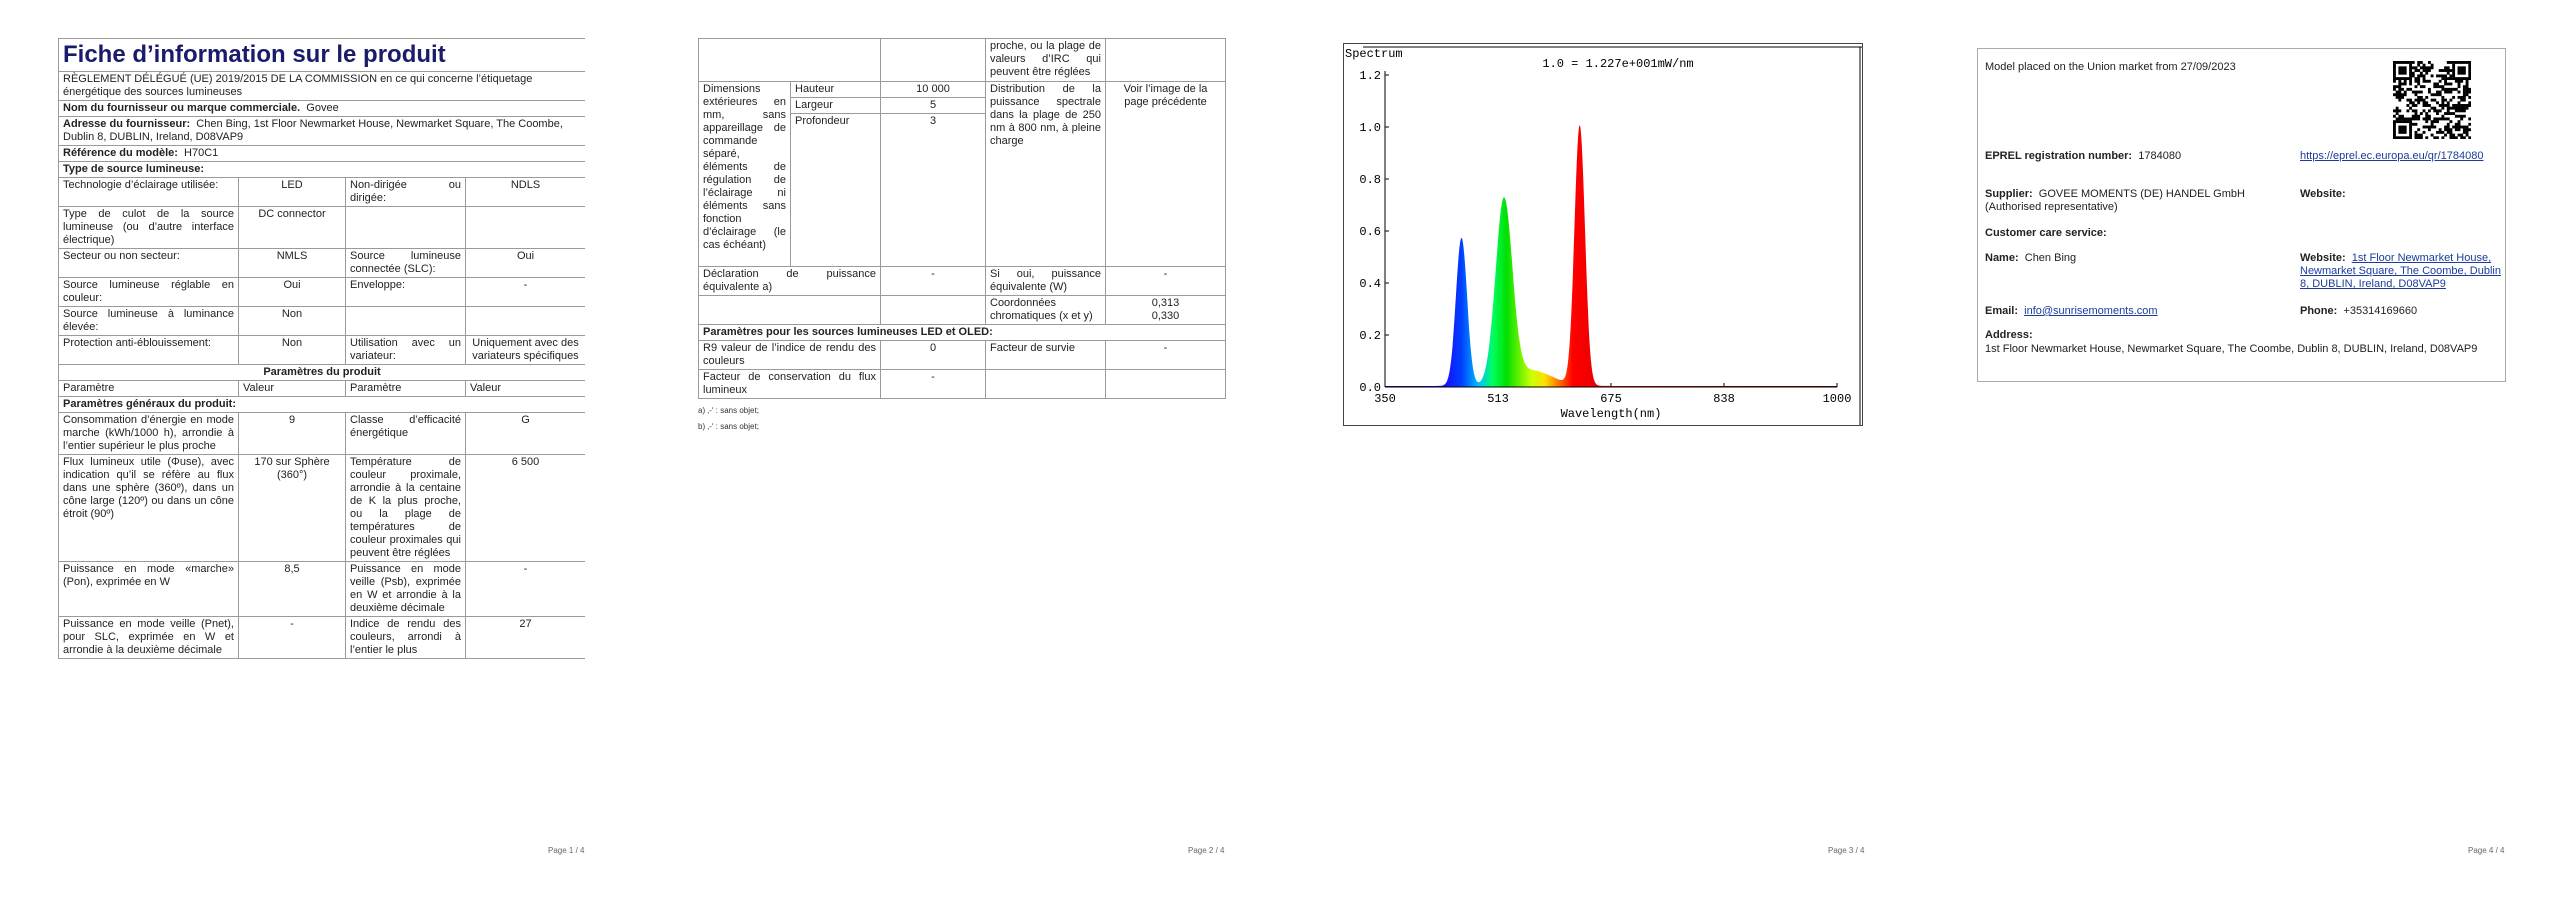 This screenshot has height=905, width=2560. Describe the element at coordinates (1370, 284) in the screenshot. I see `y-tick-label: 0.4` at that location.